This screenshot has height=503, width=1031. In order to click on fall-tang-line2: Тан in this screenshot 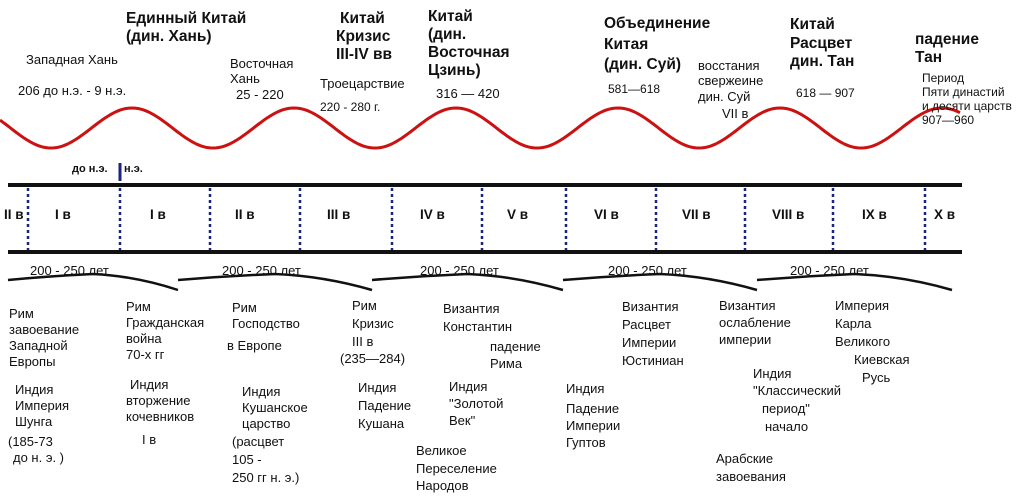, I will do `click(929, 57)`.